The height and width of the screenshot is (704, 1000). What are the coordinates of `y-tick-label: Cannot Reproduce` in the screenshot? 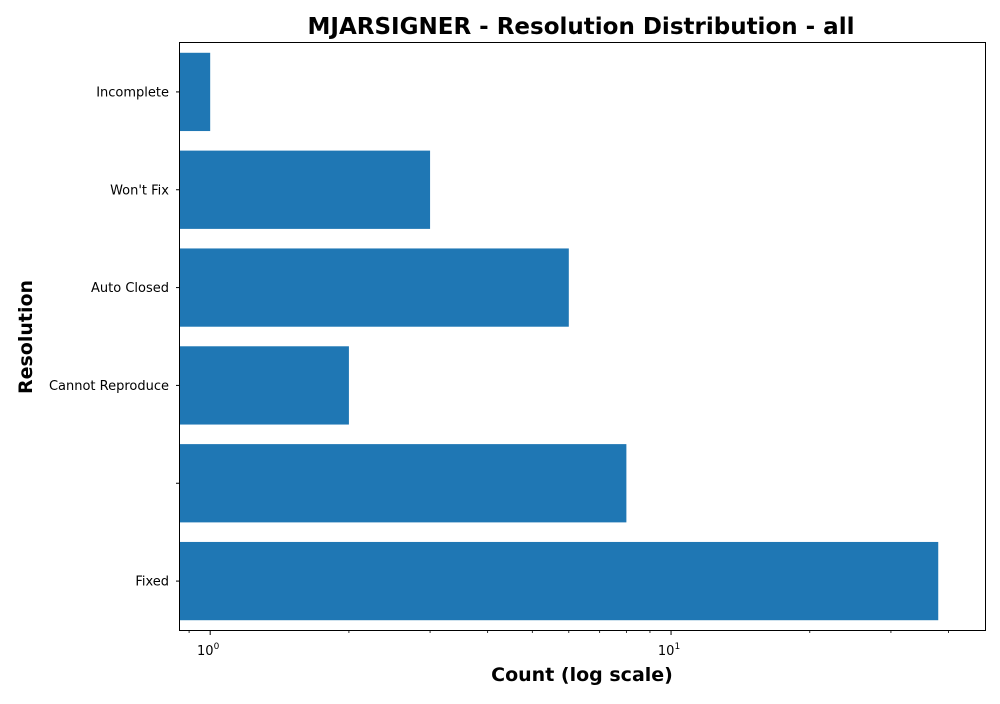 It's located at (109, 386).